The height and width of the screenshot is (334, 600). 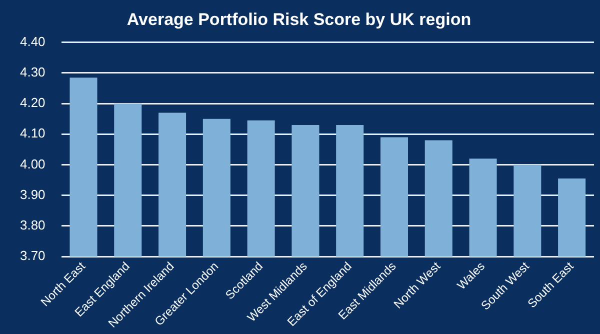 I want to click on y-tick-label: 4.30, so click(x=33, y=72).